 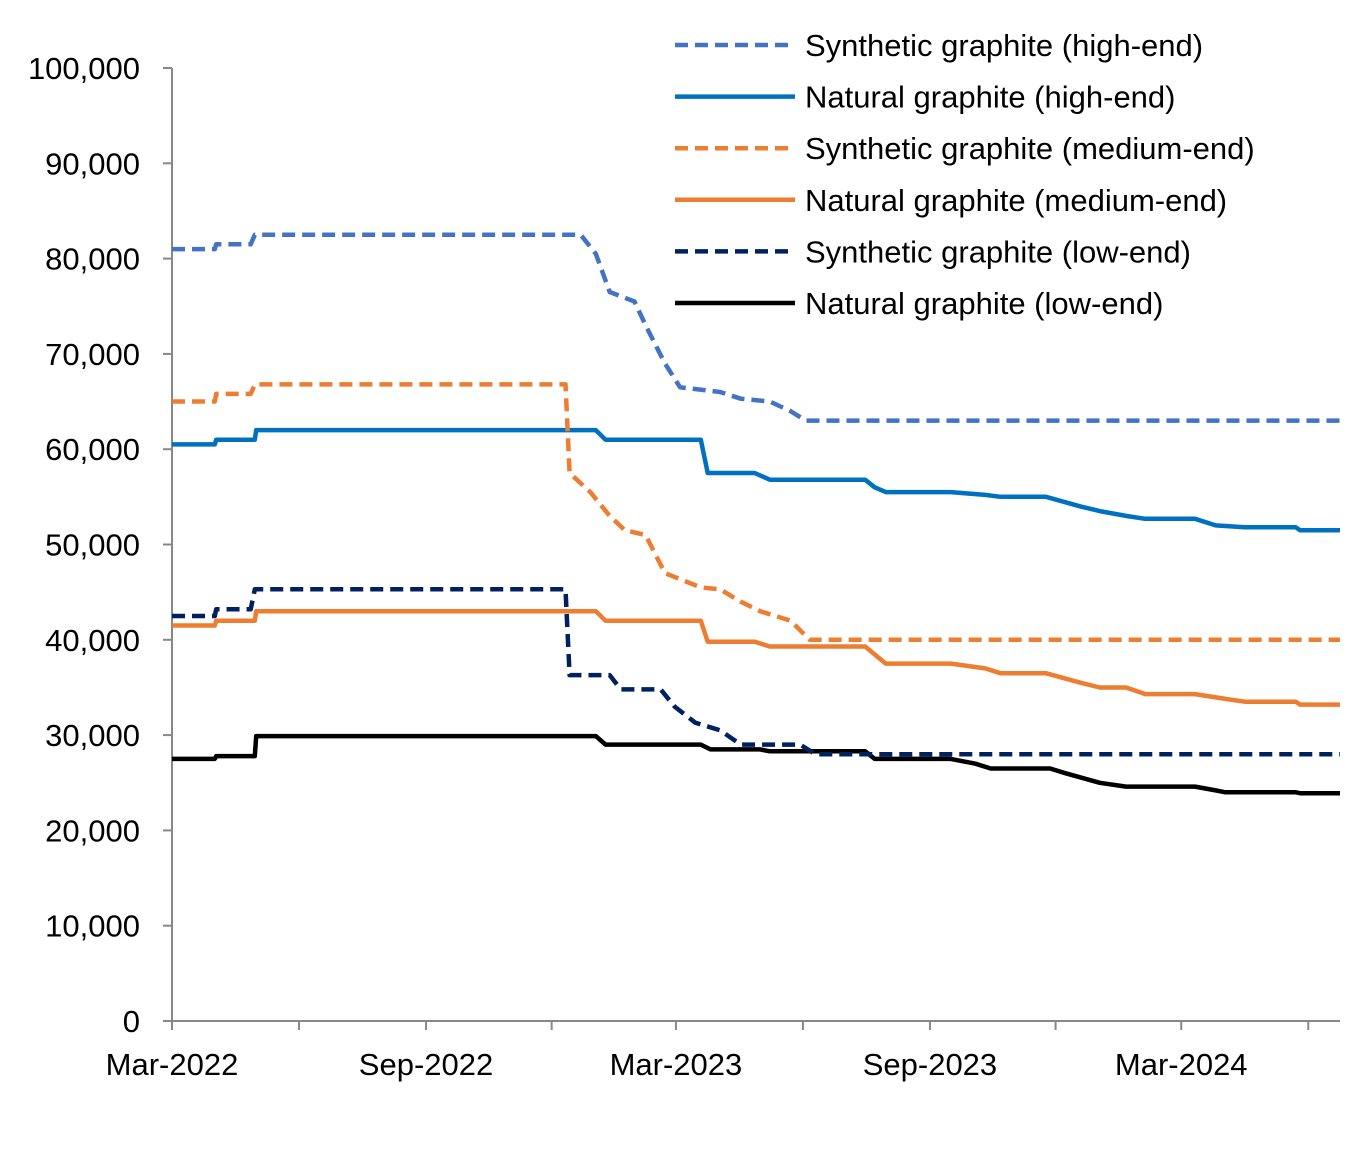 I want to click on y-tick-label: 90,000, so click(x=92, y=163).